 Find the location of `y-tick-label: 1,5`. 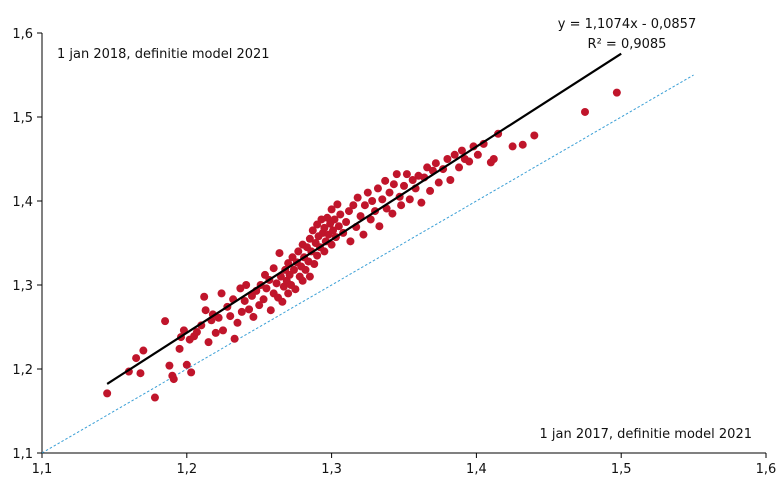

y-tick-label: 1,5 is located at coordinates (22, 118).